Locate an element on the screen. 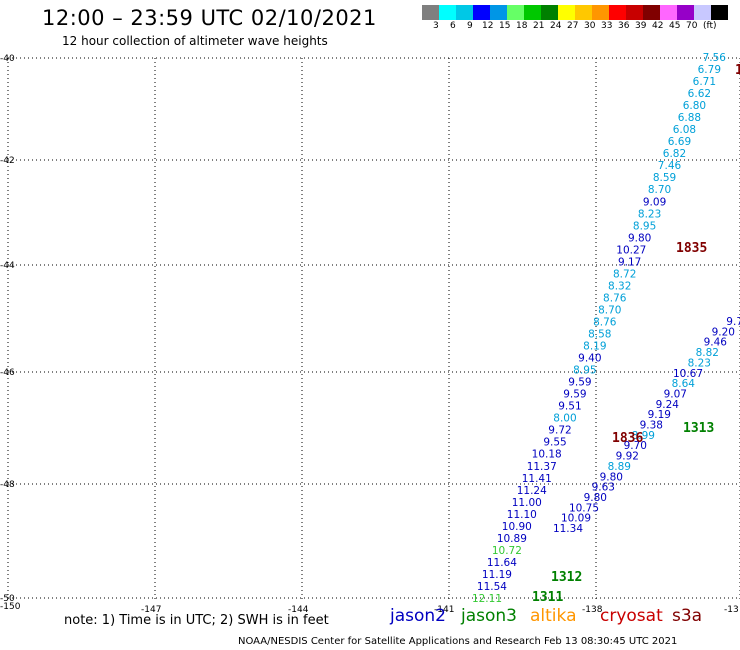 This screenshot has width=740, height=650. wave-height-value: 9.72 is located at coordinates (559, 431).